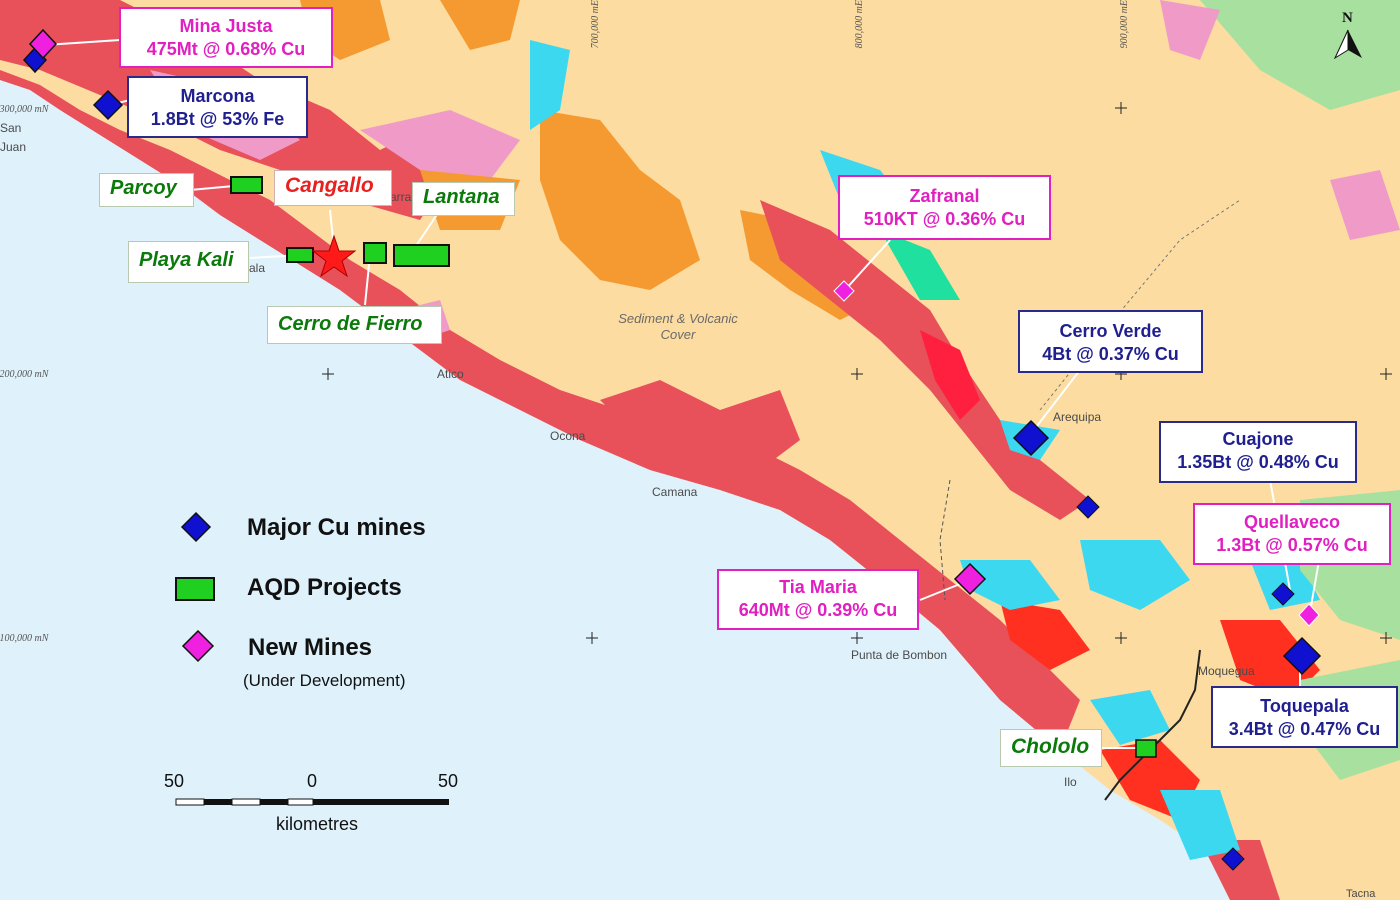 The height and width of the screenshot is (900, 1400). I want to click on place-tacna: Tacna, so click(1361, 894).